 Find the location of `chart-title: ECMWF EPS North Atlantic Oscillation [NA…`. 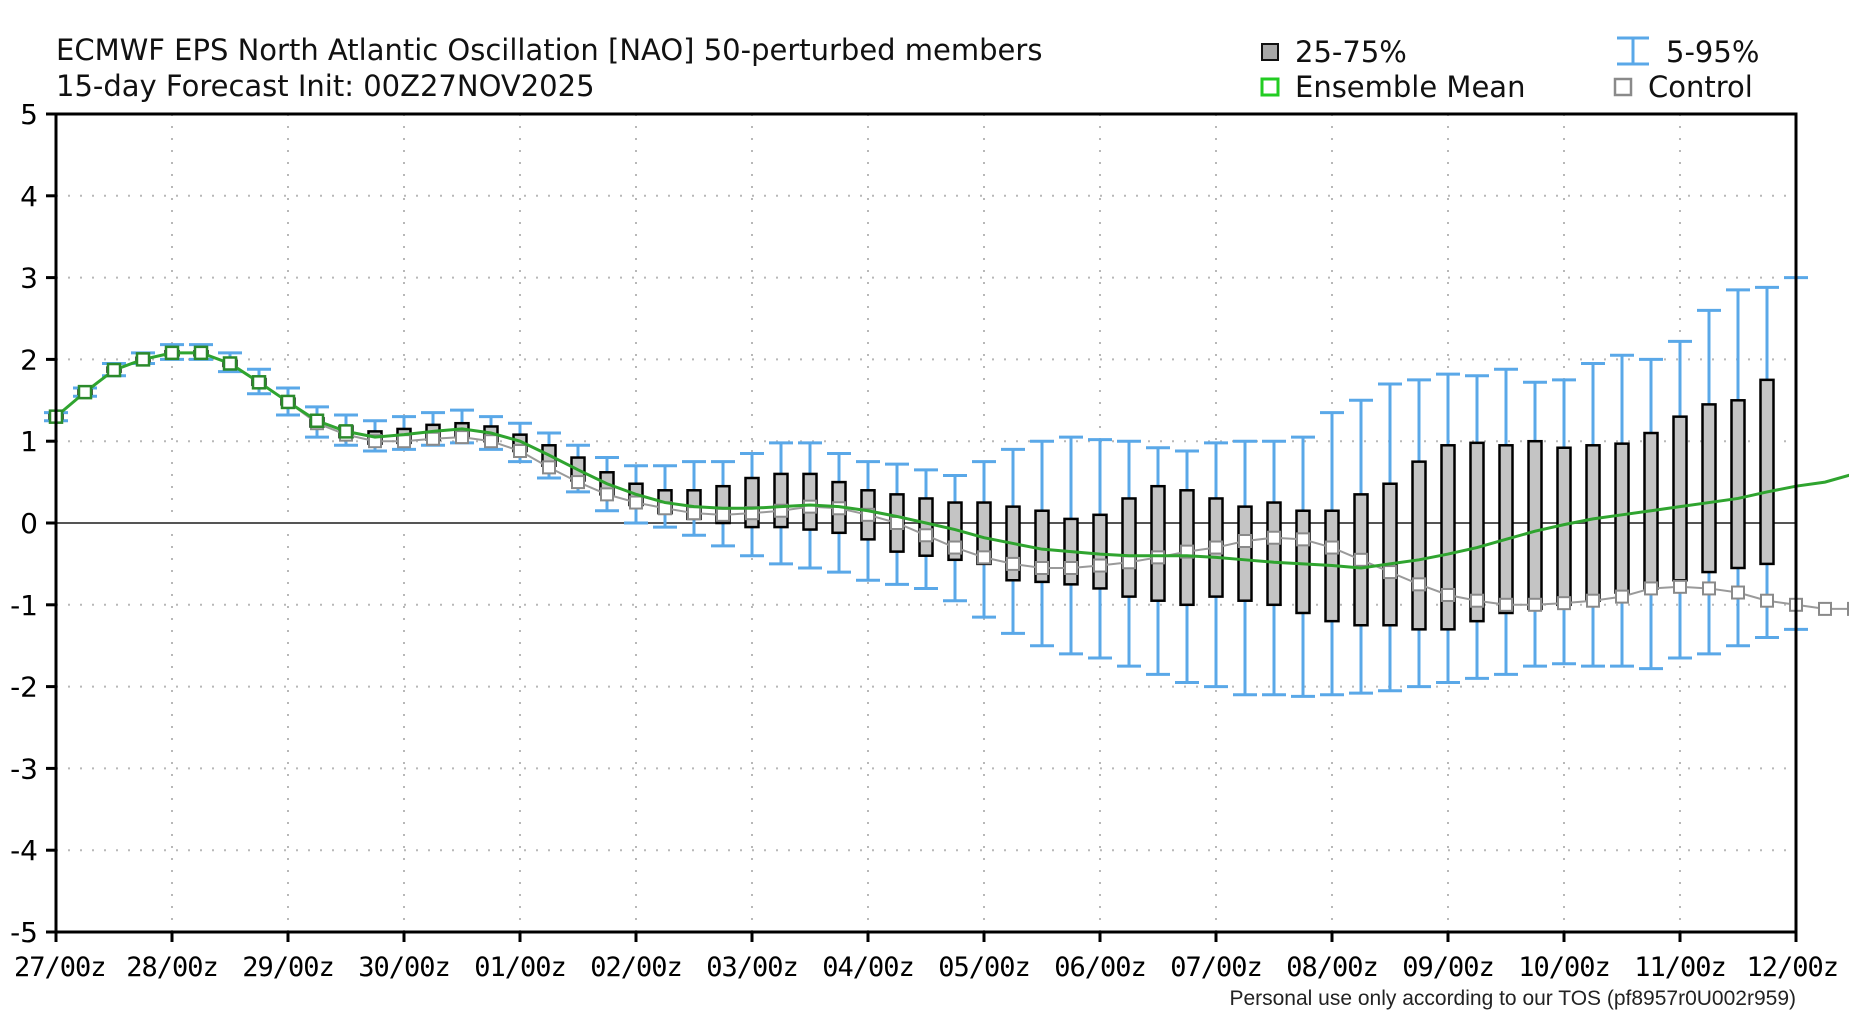

chart-title: ECMWF EPS North Atlantic Oscillation [NA… is located at coordinates (549, 50).